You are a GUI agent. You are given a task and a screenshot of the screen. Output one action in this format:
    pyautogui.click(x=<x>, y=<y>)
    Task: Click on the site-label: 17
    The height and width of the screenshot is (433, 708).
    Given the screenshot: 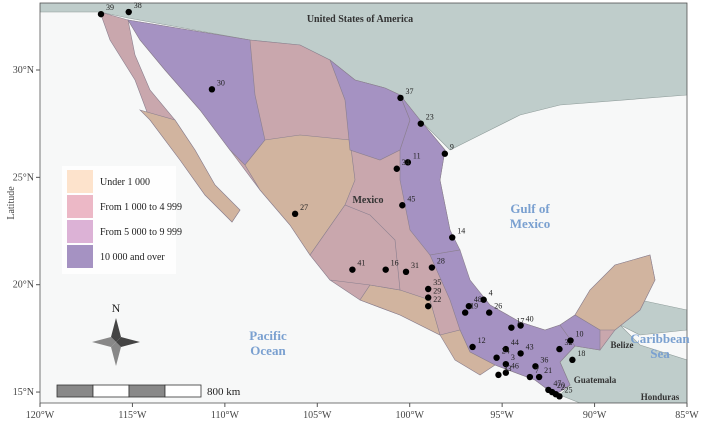 What is the action you would take?
    pyautogui.click(x=520, y=321)
    